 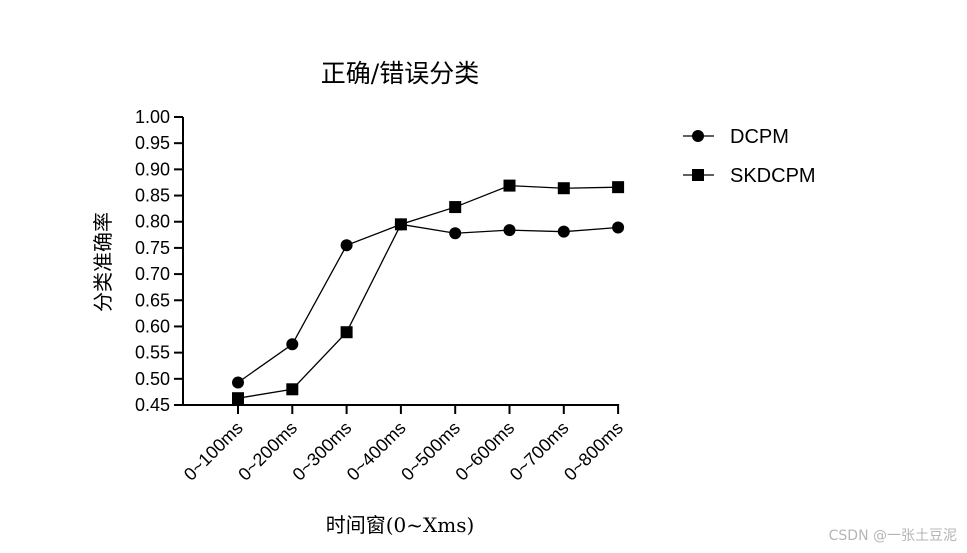 I want to click on x-tick-label: 0~300ms, so click(x=322, y=451).